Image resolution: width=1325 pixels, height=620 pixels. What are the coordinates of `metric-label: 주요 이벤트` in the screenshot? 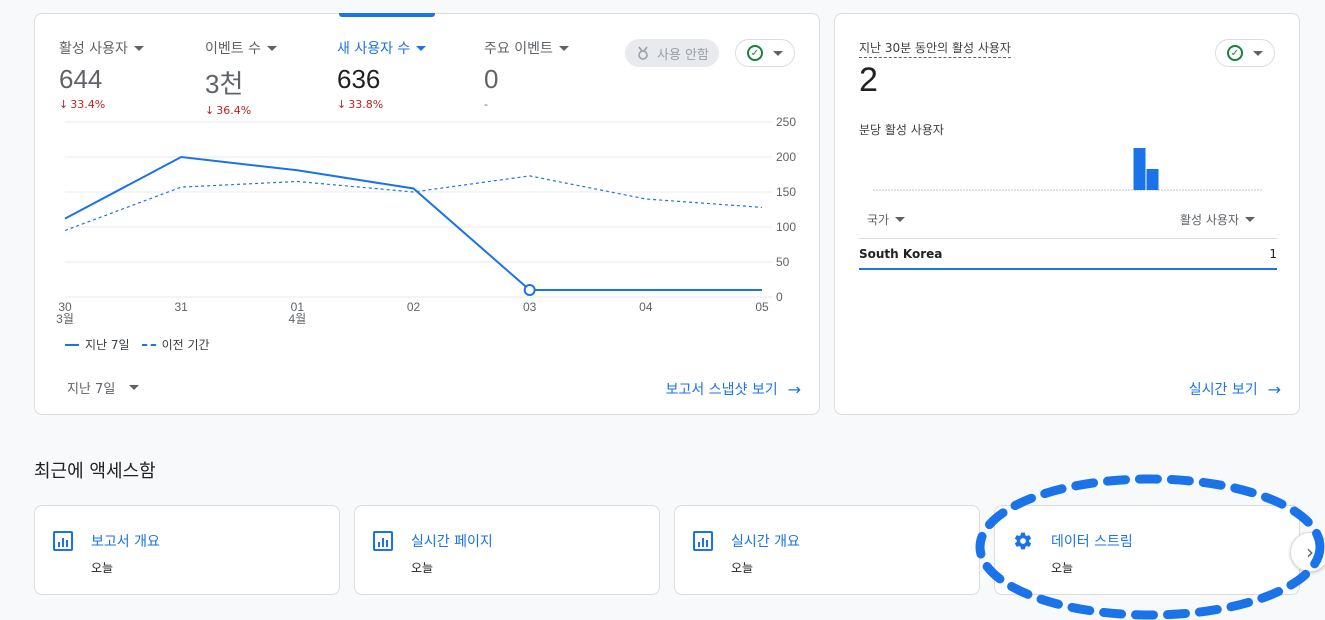 It's located at (518, 49).